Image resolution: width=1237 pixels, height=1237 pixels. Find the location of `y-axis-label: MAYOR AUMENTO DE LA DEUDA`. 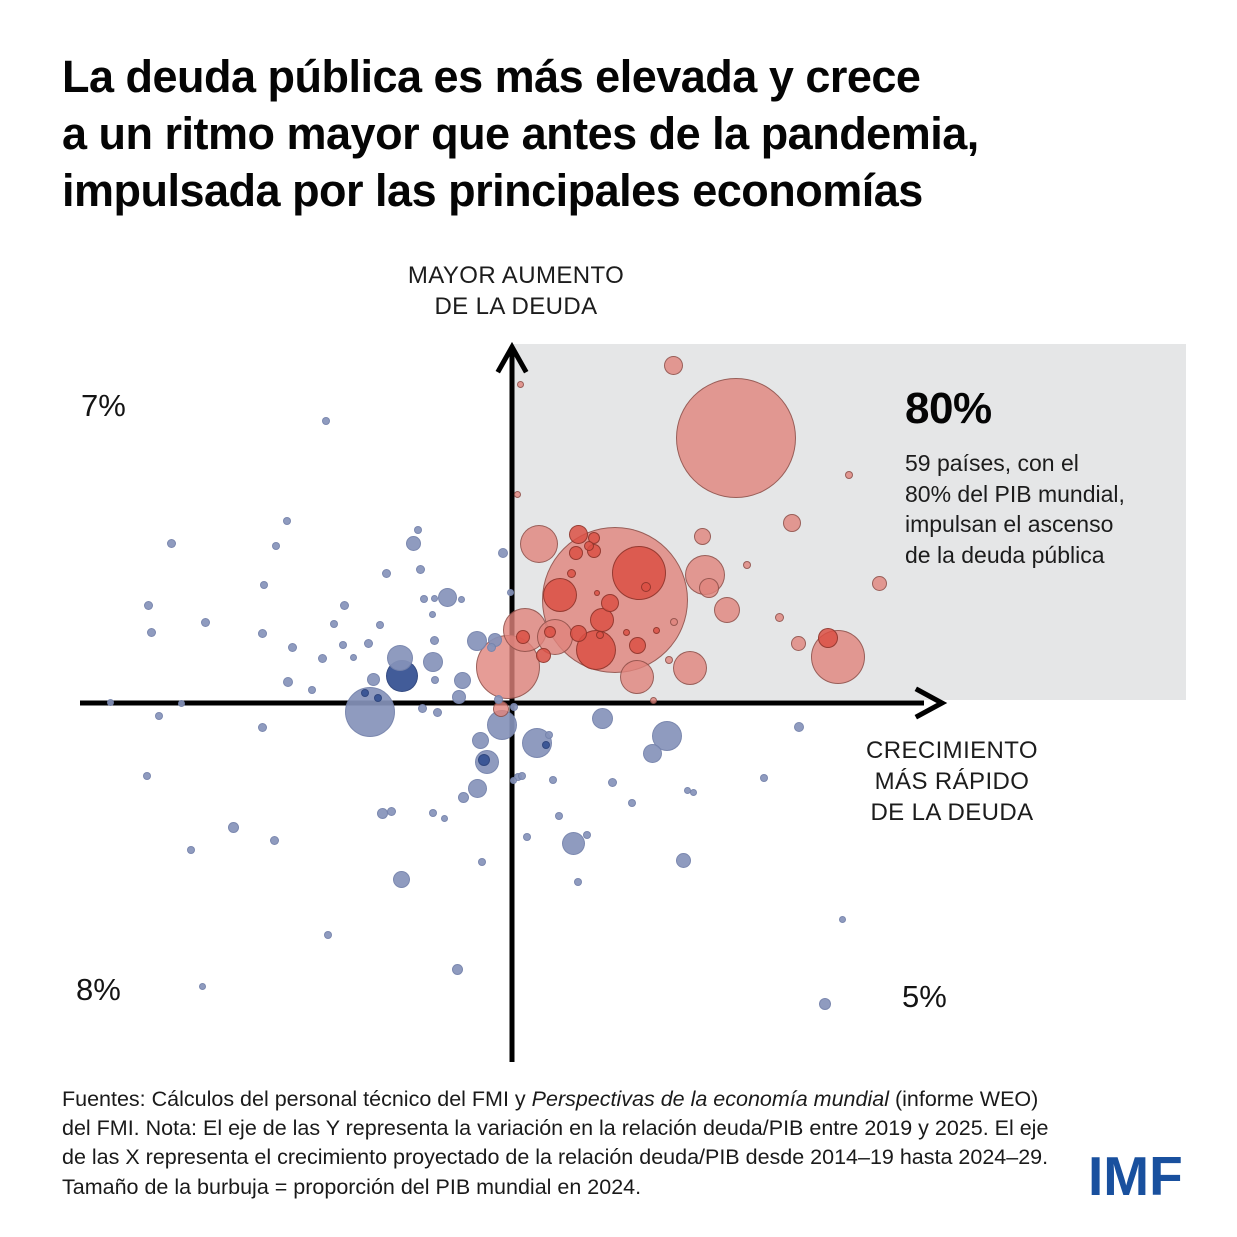

y-axis-label: MAYOR AUMENTO DE LA DEUDA is located at coordinates (516, 291).